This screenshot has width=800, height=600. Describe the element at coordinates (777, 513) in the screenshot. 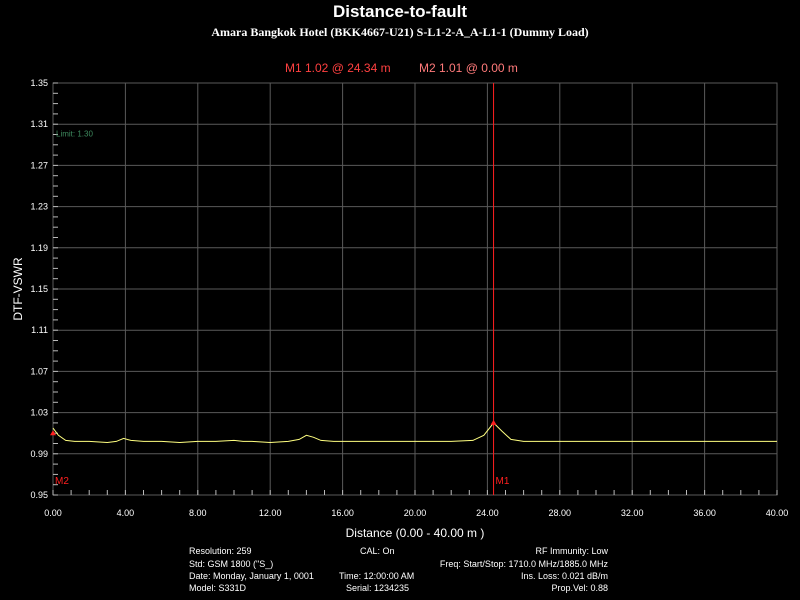

I see `x-tick-label: 40.00` at that location.